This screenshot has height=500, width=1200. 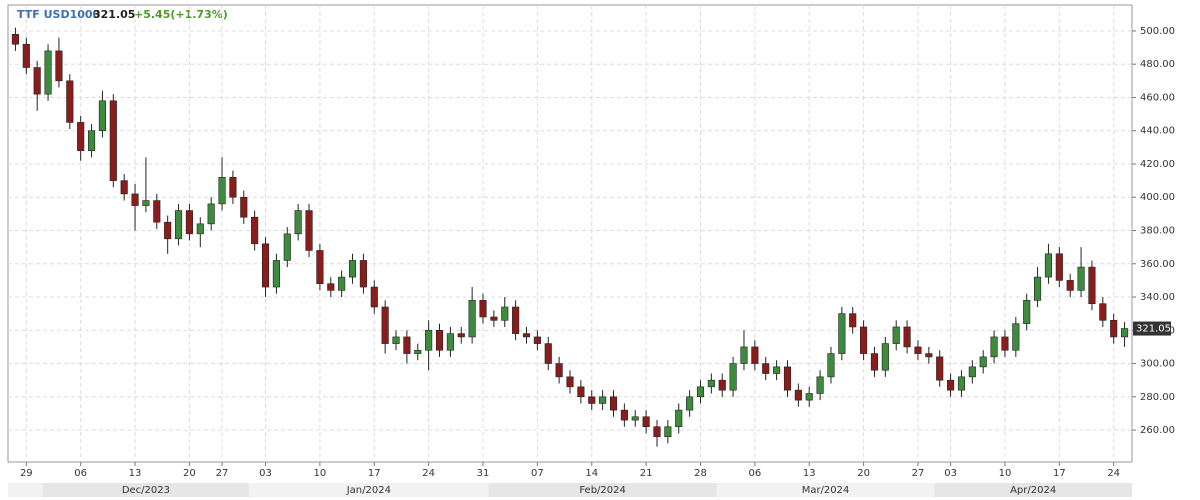 What do you see at coordinates (1157, 131) in the screenshot?
I see `y-tick-label: 440.00` at bounding box center [1157, 131].